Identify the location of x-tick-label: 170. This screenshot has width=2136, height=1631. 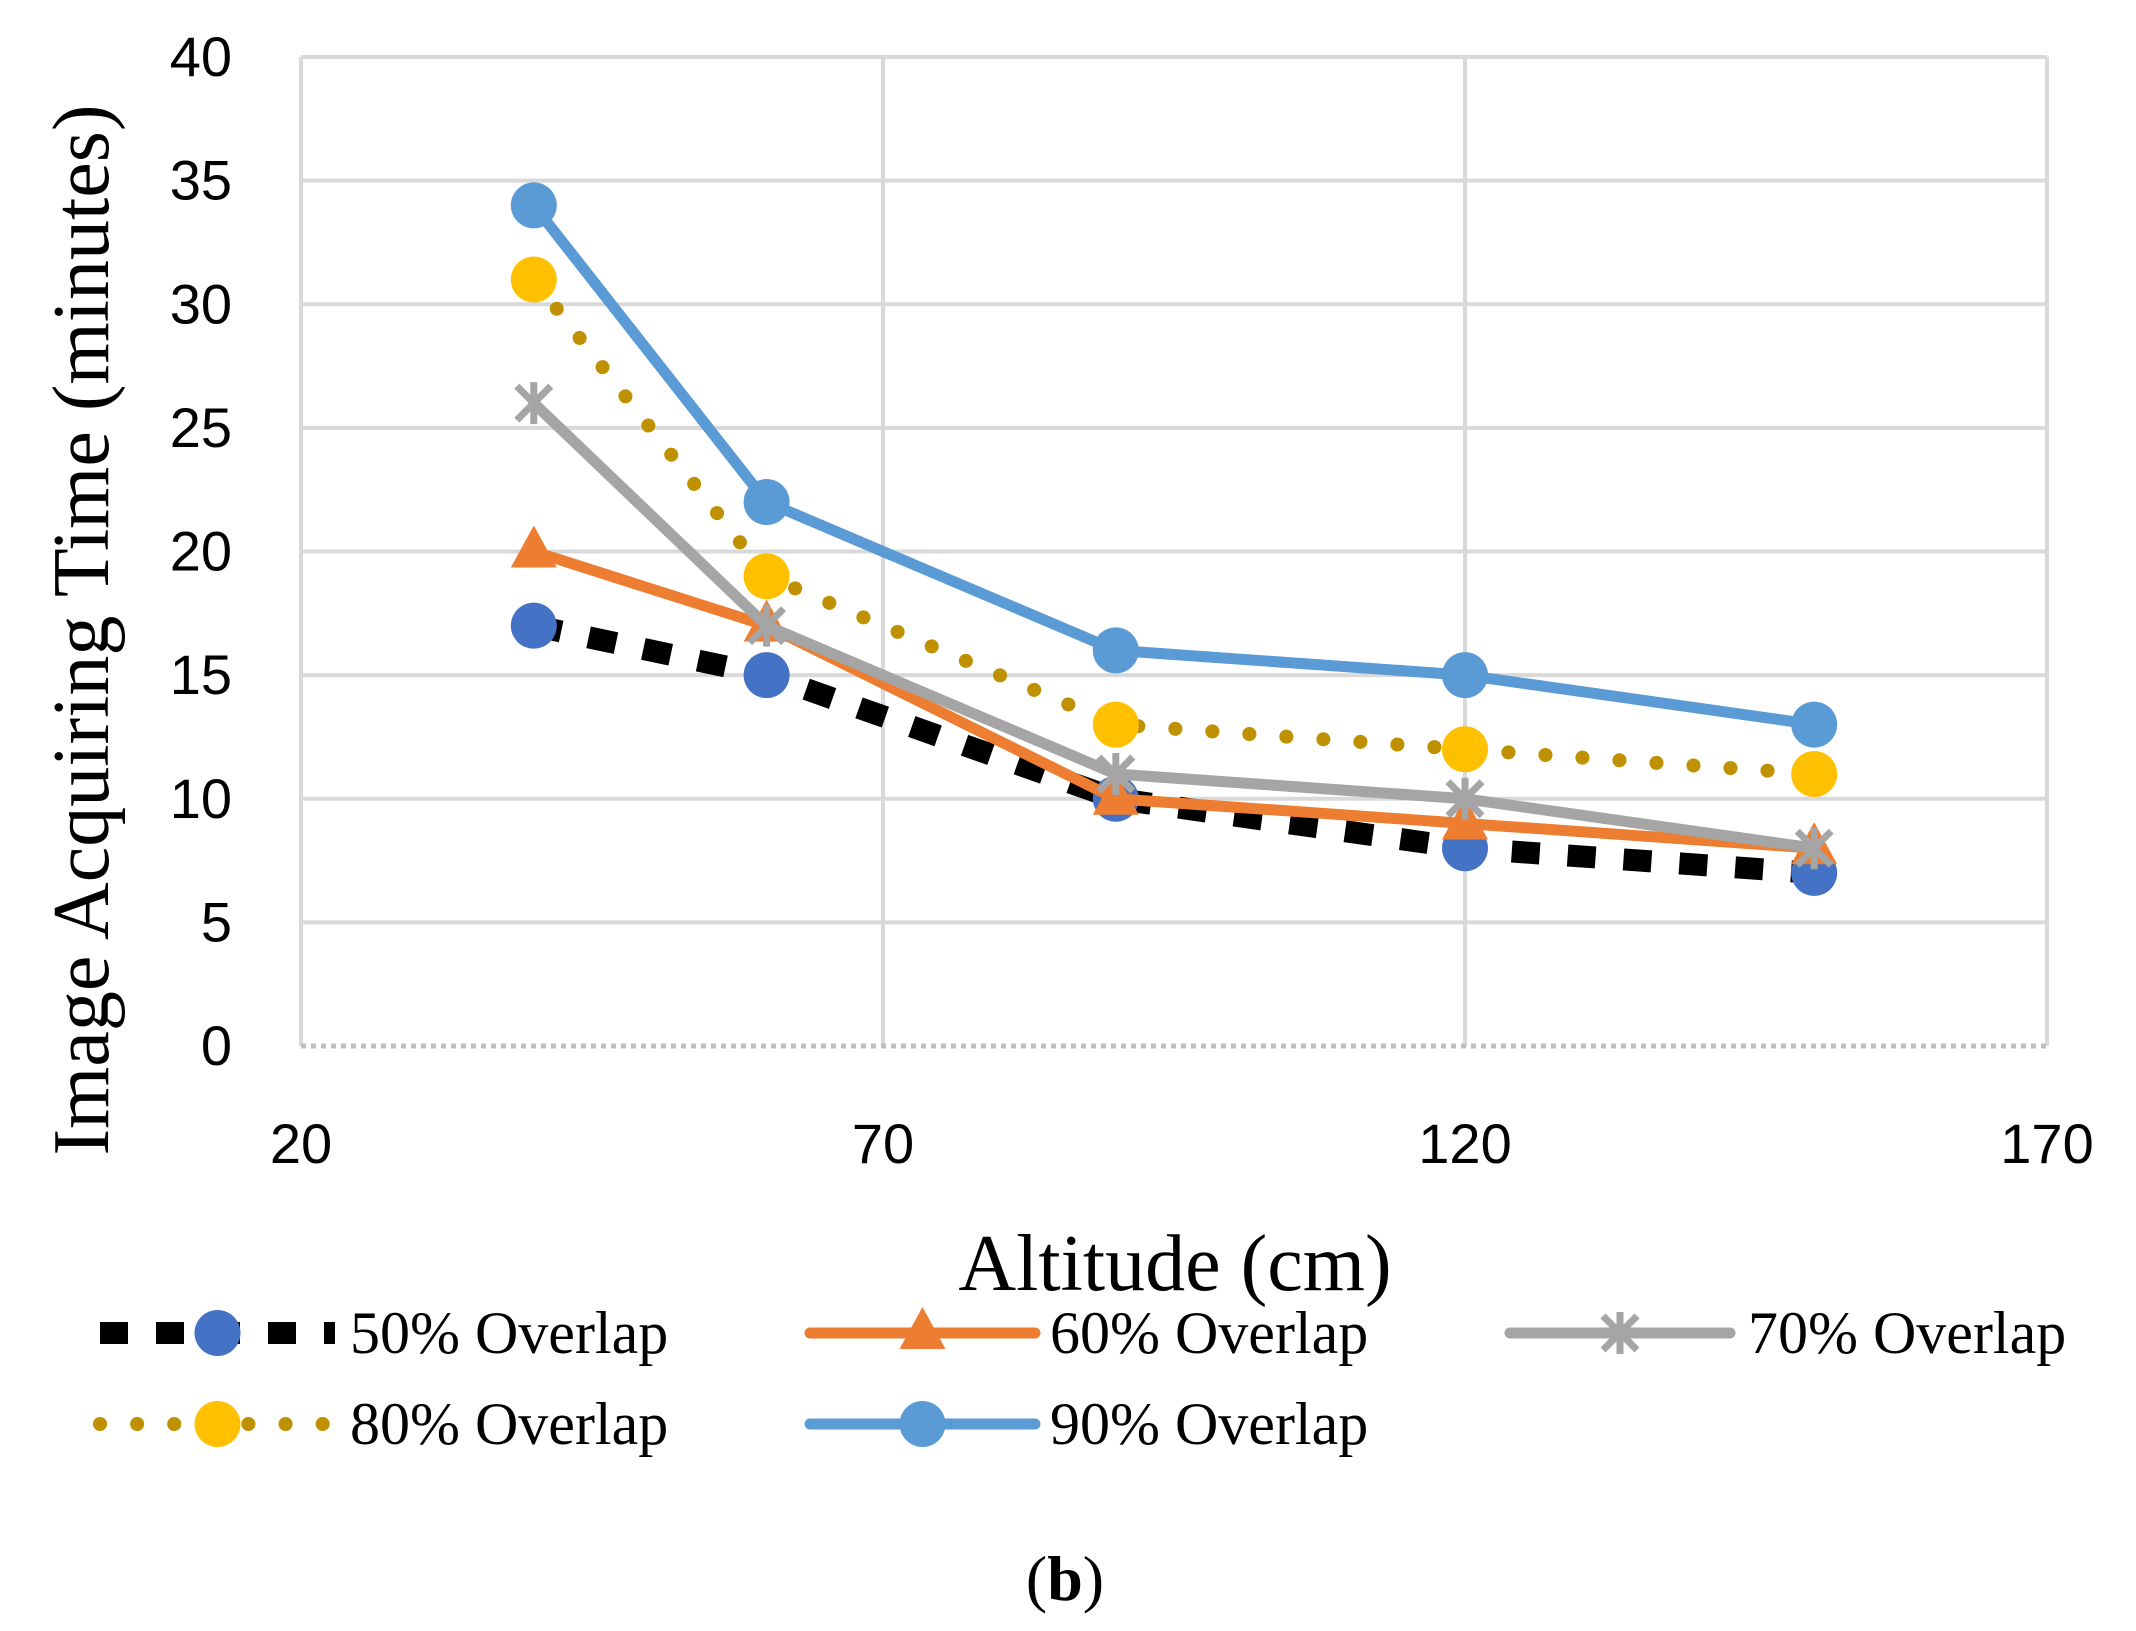
(2046, 1143).